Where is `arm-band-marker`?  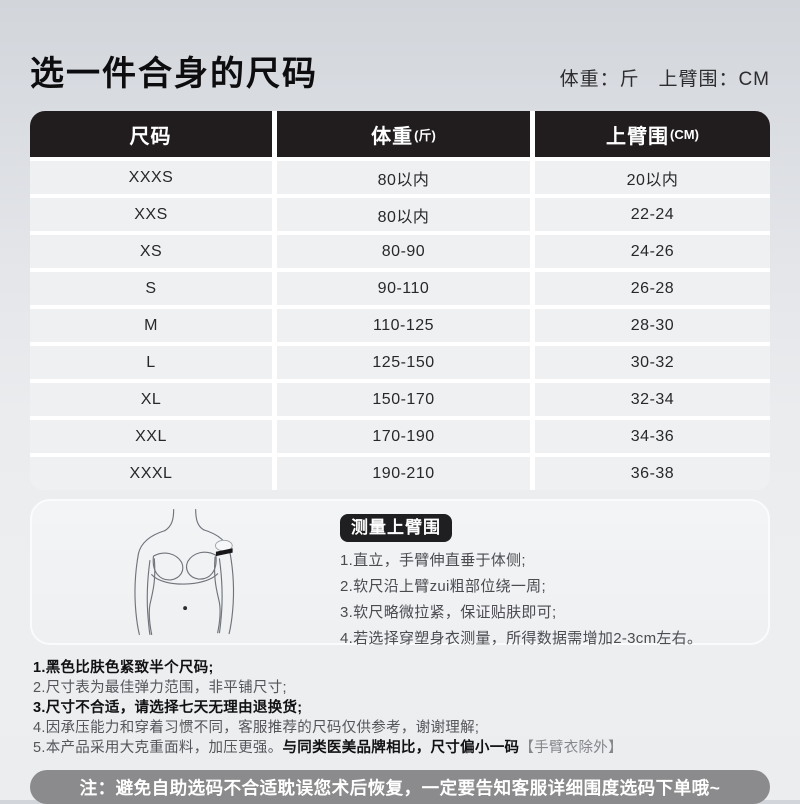
arm-band-marker is located at coordinates (224, 552).